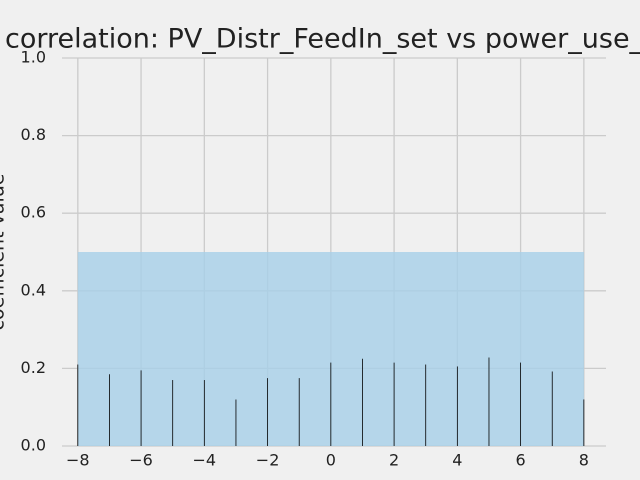  What do you see at coordinates (33, 57) in the screenshot?
I see `y-tick-label: 1.0` at bounding box center [33, 57].